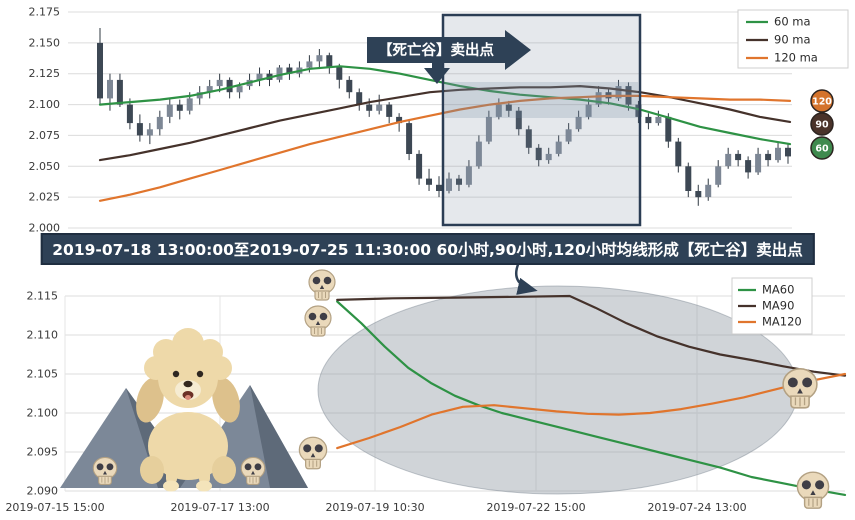 This screenshot has width=855, height=520. What do you see at coordinates (226, 400) in the screenshot?
I see `poodle-ear-right` at bounding box center [226, 400].